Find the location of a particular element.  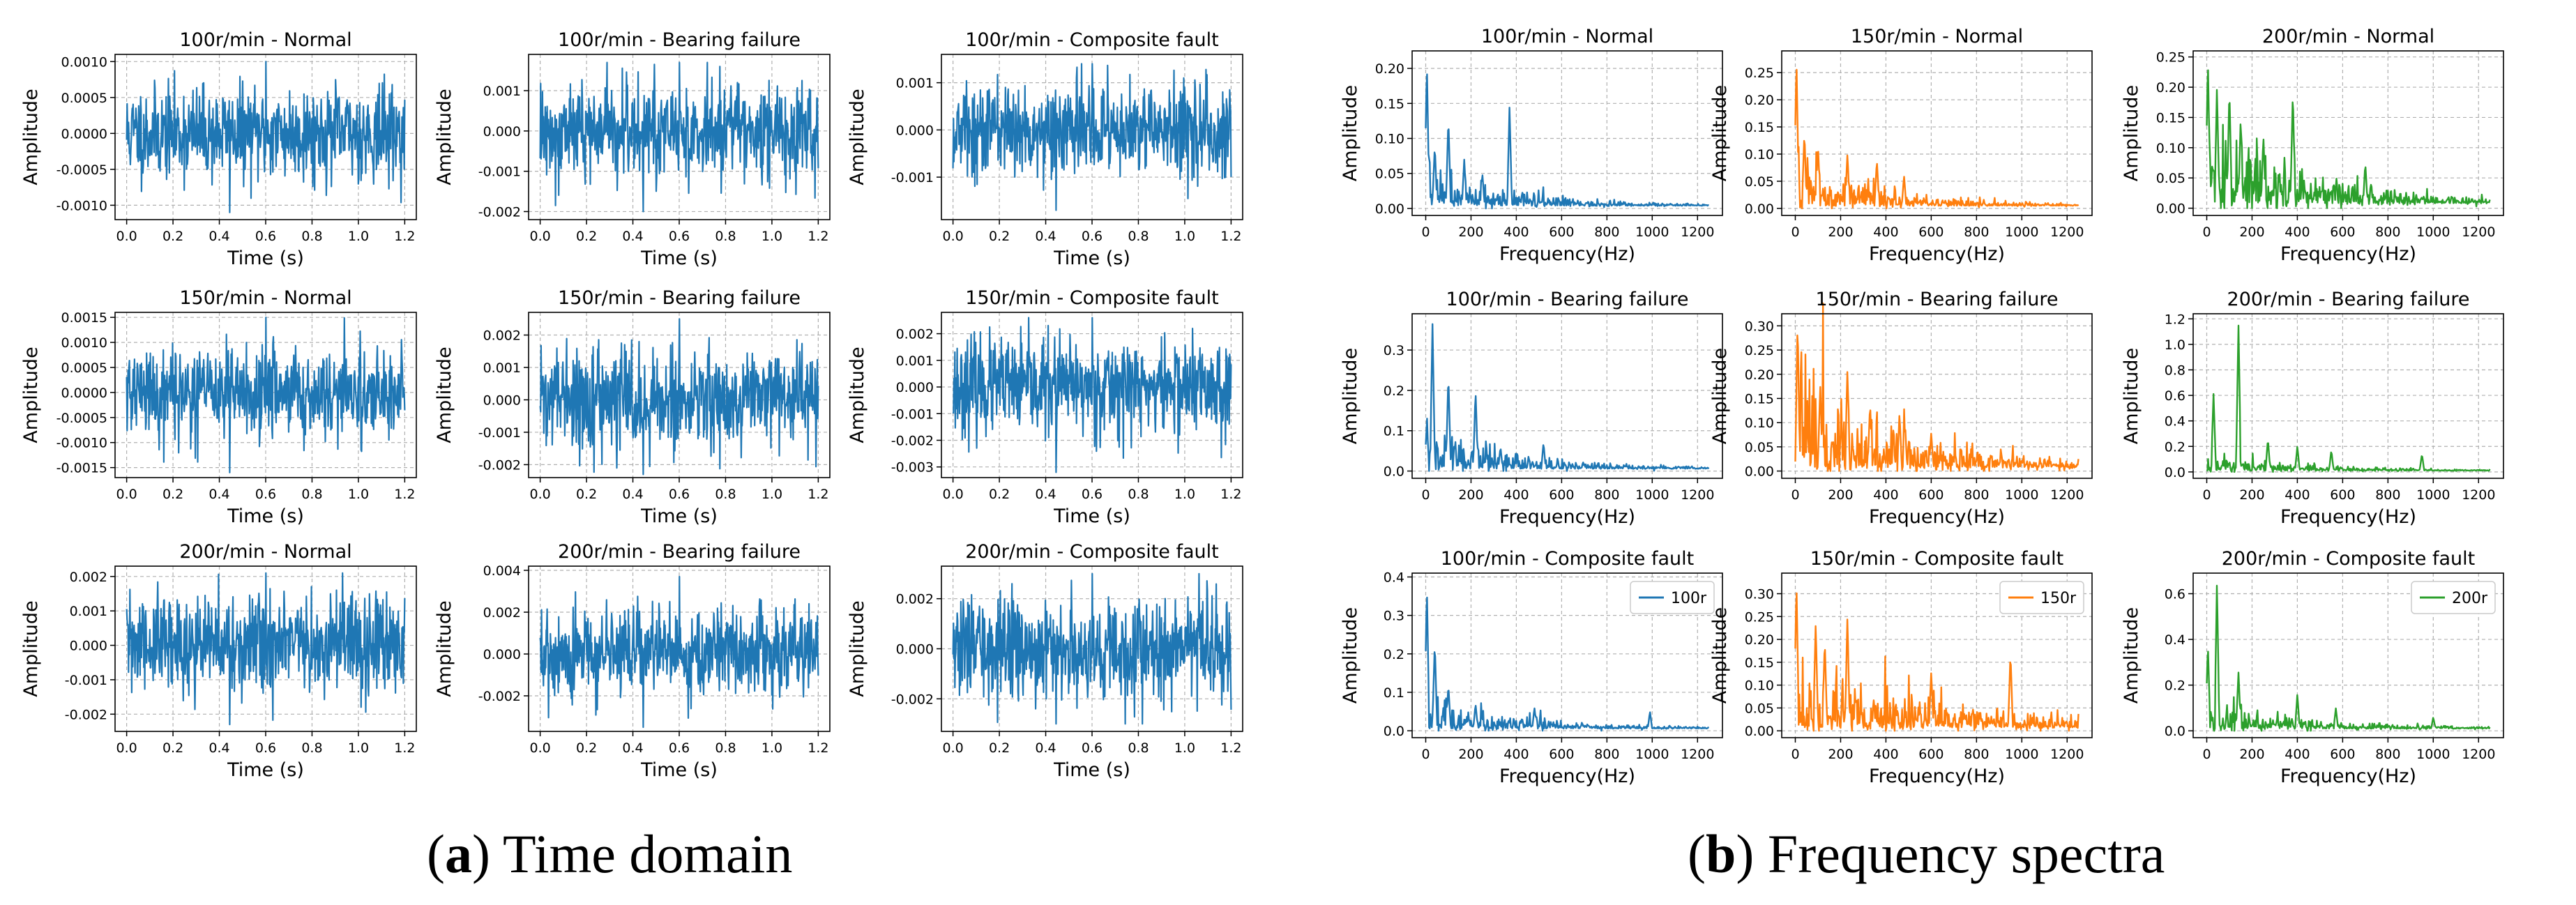

caption-a-prefix: ( is located at coordinates (436, 853).